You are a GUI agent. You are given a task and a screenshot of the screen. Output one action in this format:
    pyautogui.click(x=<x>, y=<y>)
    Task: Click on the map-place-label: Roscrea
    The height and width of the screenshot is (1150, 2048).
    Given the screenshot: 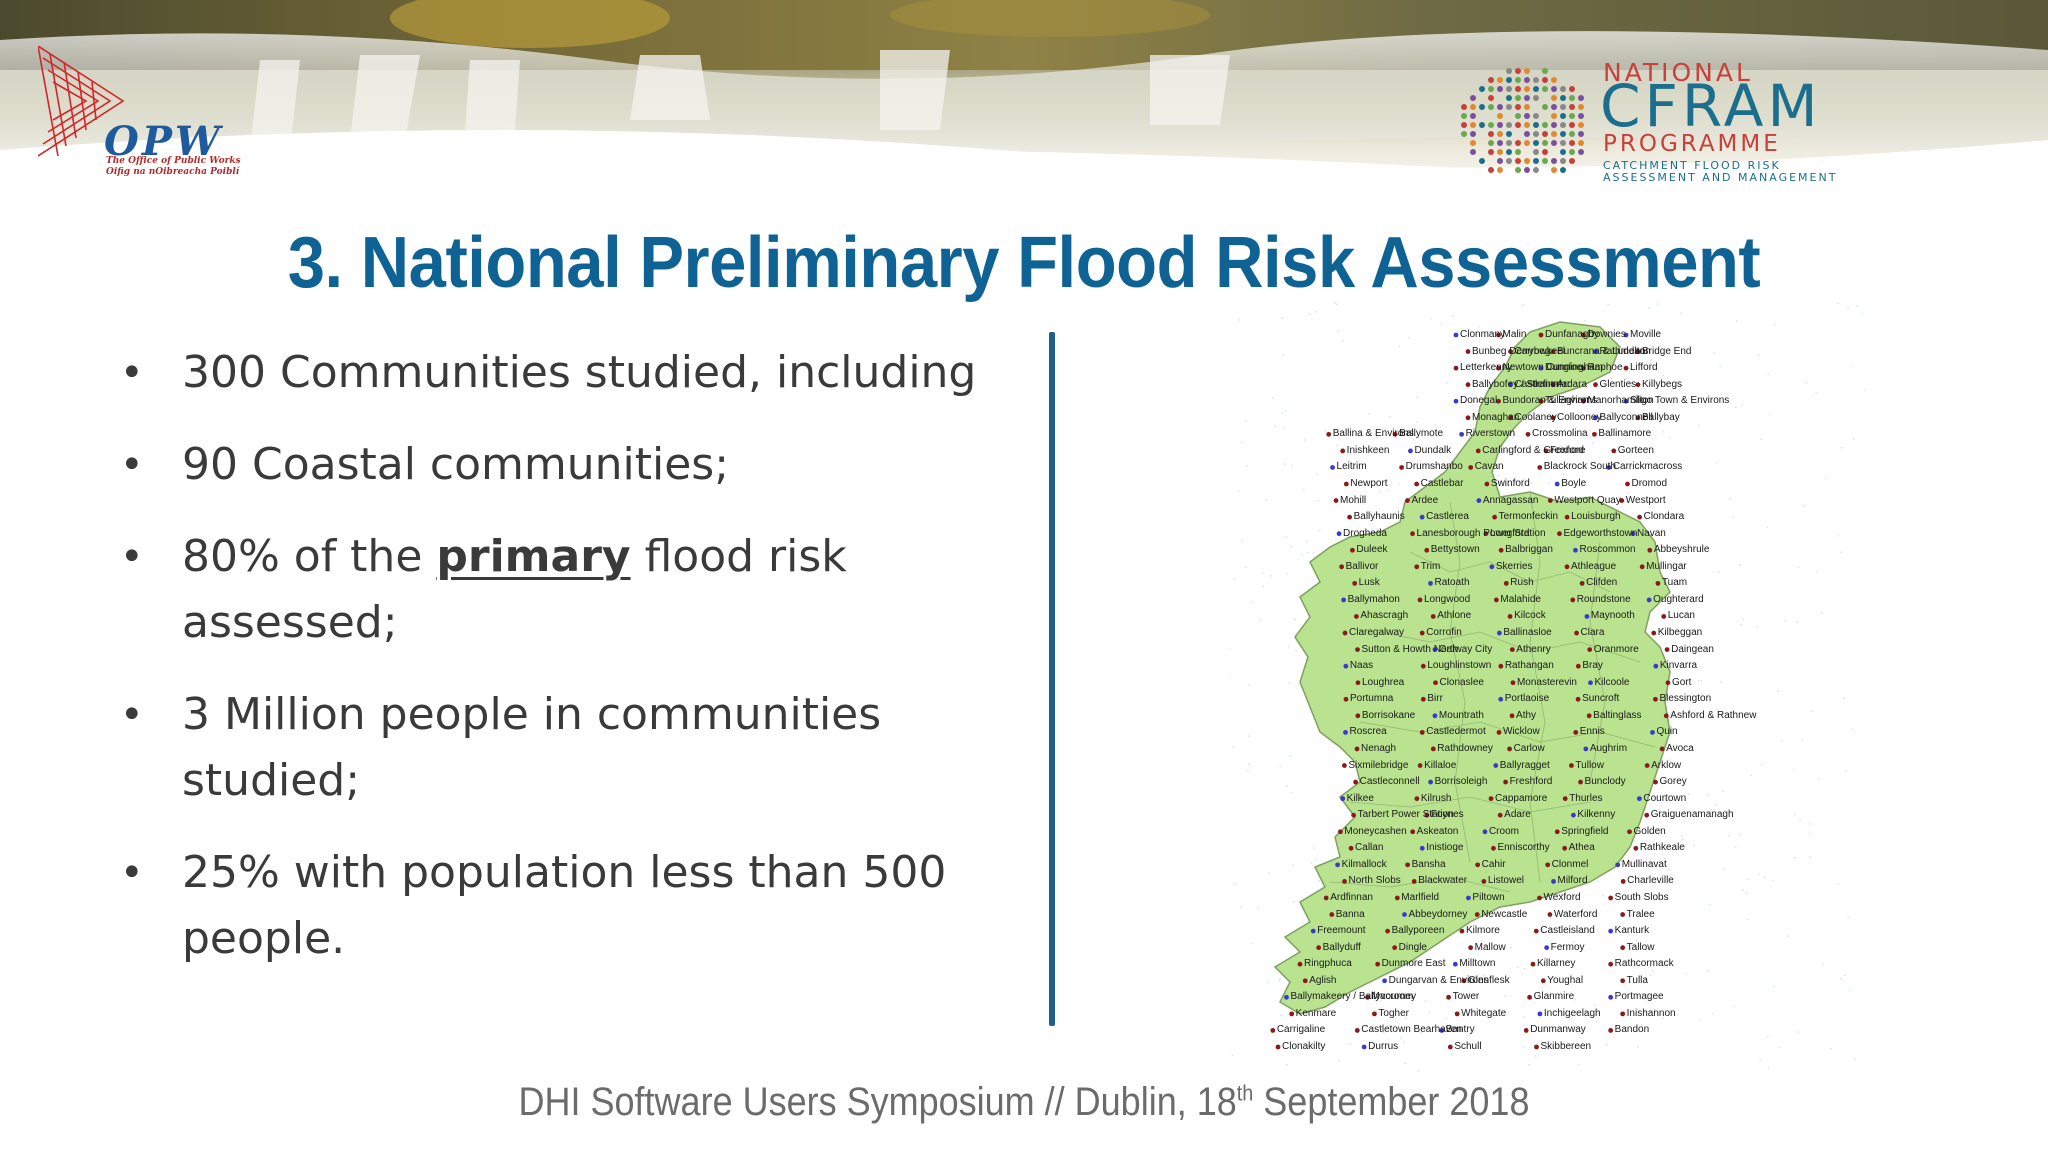 What is the action you would take?
    pyautogui.click(x=1368, y=732)
    